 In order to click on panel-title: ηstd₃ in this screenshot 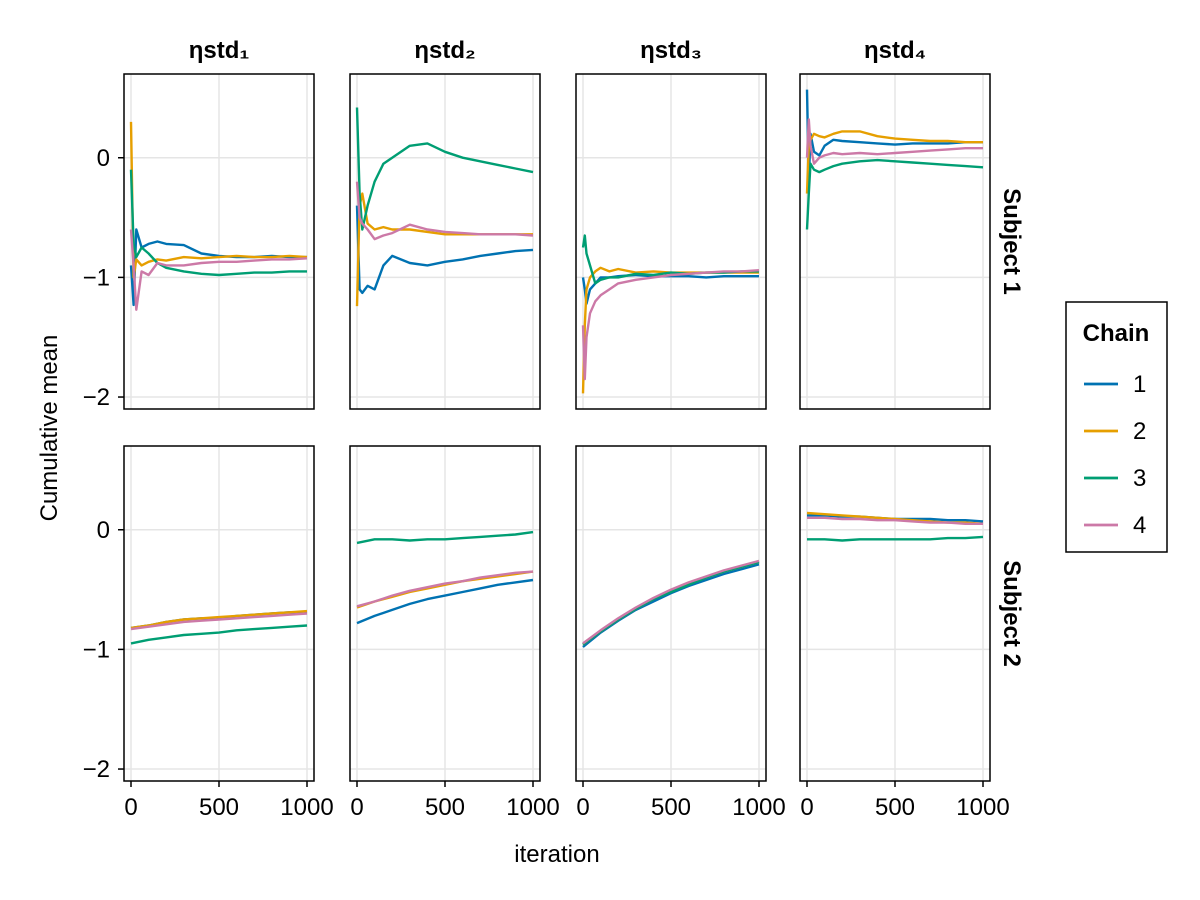, I will do `click(671, 50)`.